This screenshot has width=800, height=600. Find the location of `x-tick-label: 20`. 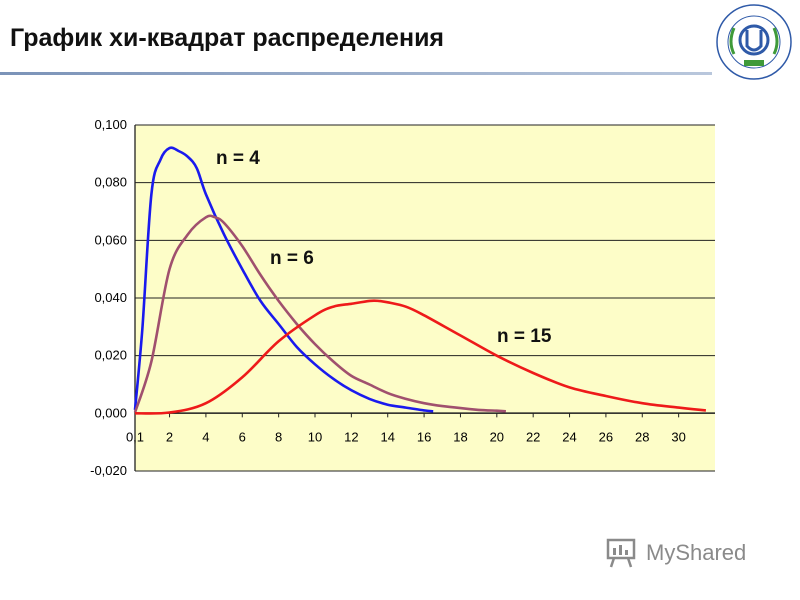

x-tick-label: 20 is located at coordinates (497, 436).